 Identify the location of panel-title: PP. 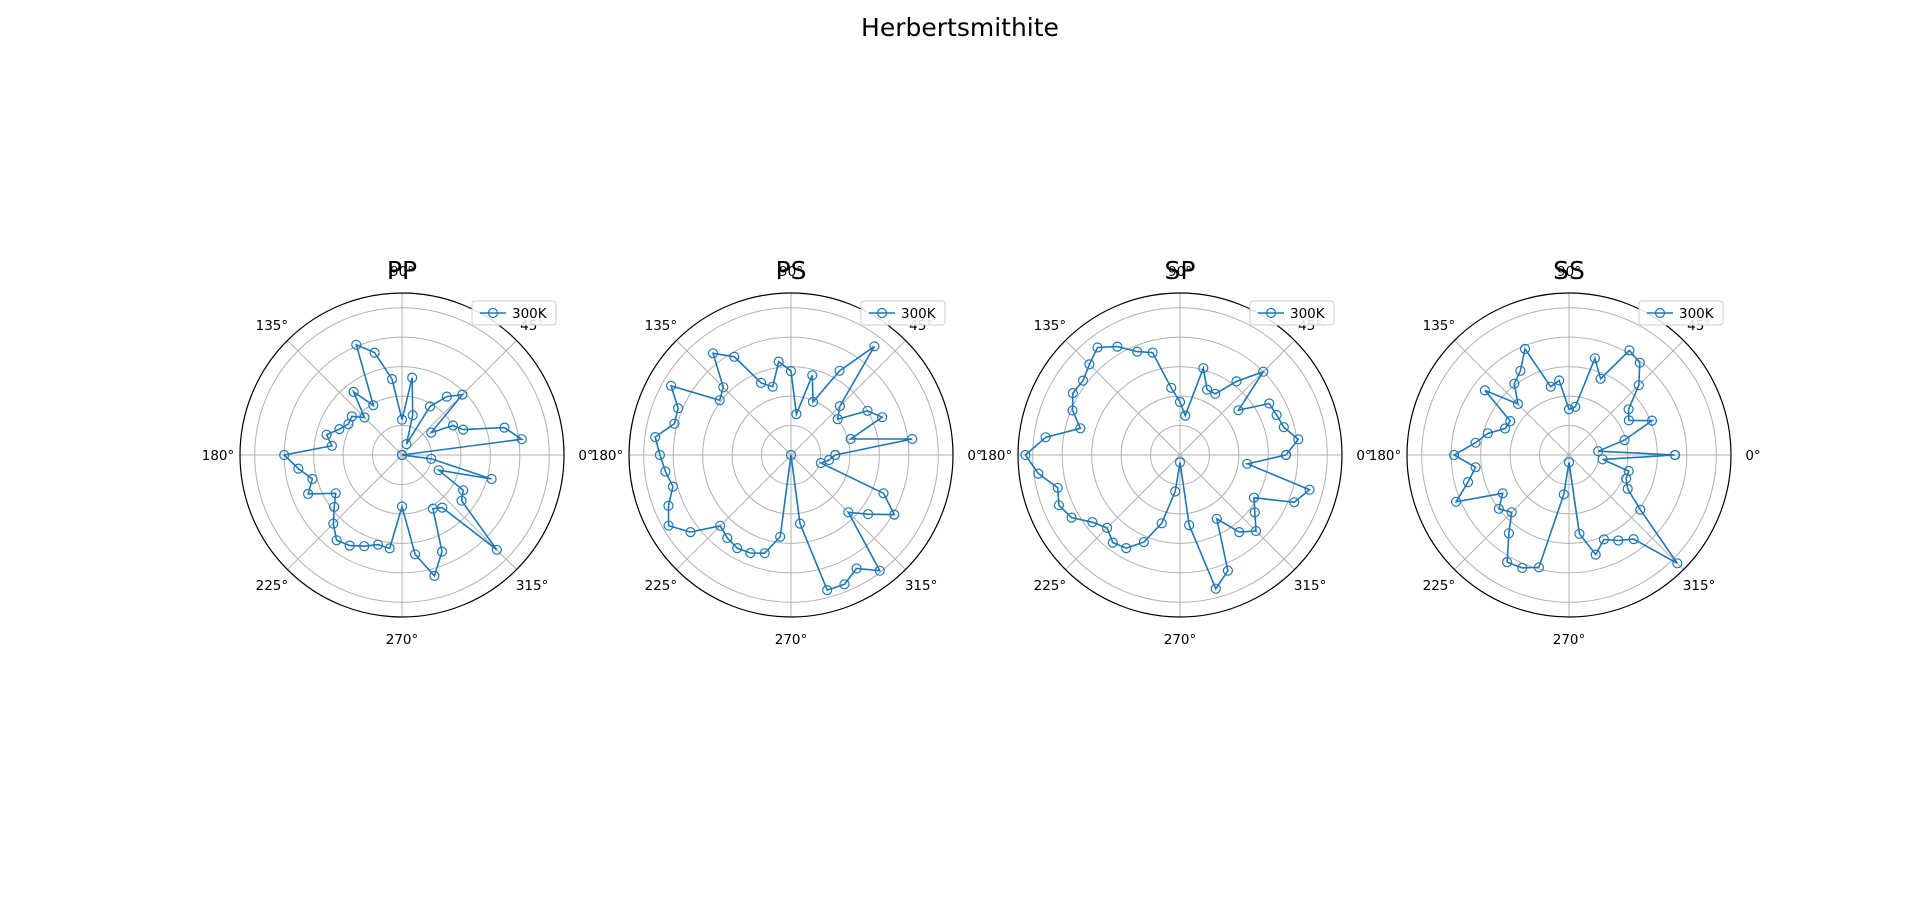
(402, 270).